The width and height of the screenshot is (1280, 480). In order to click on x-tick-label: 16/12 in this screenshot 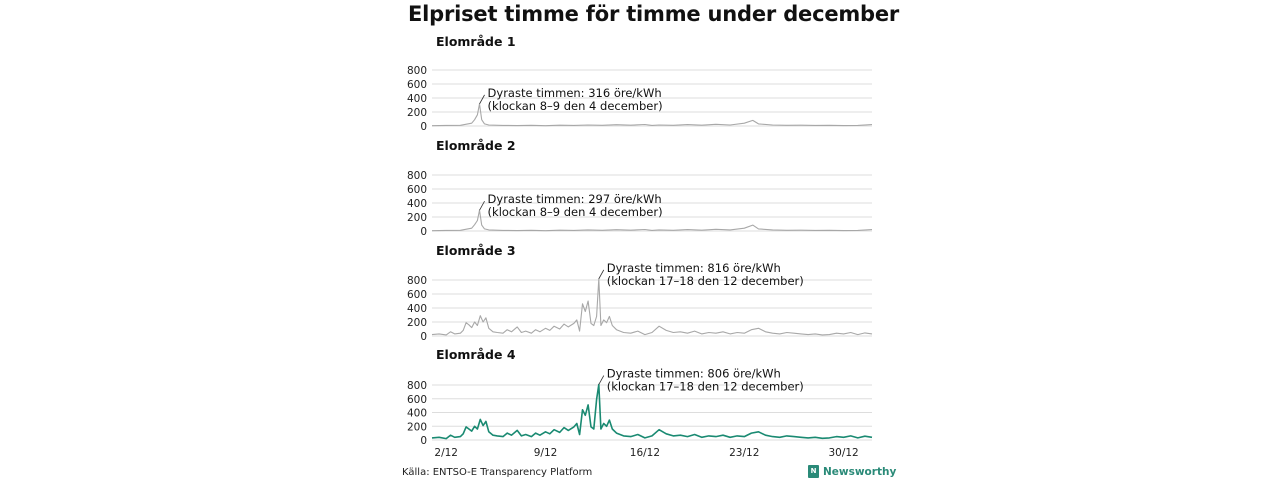, I will do `click(645, 453)`.